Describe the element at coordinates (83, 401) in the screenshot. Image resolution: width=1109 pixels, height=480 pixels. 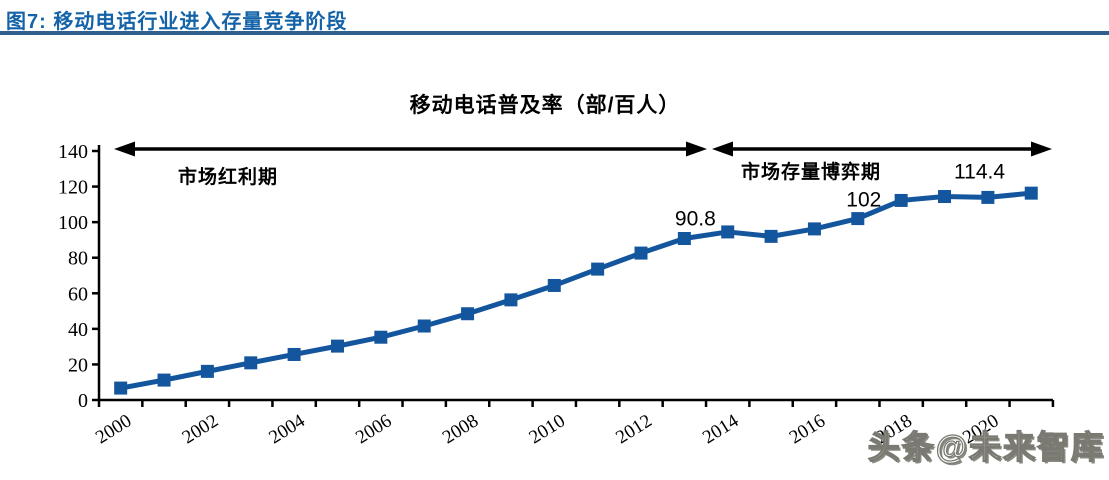
I see `svg-text: 0` at that location.